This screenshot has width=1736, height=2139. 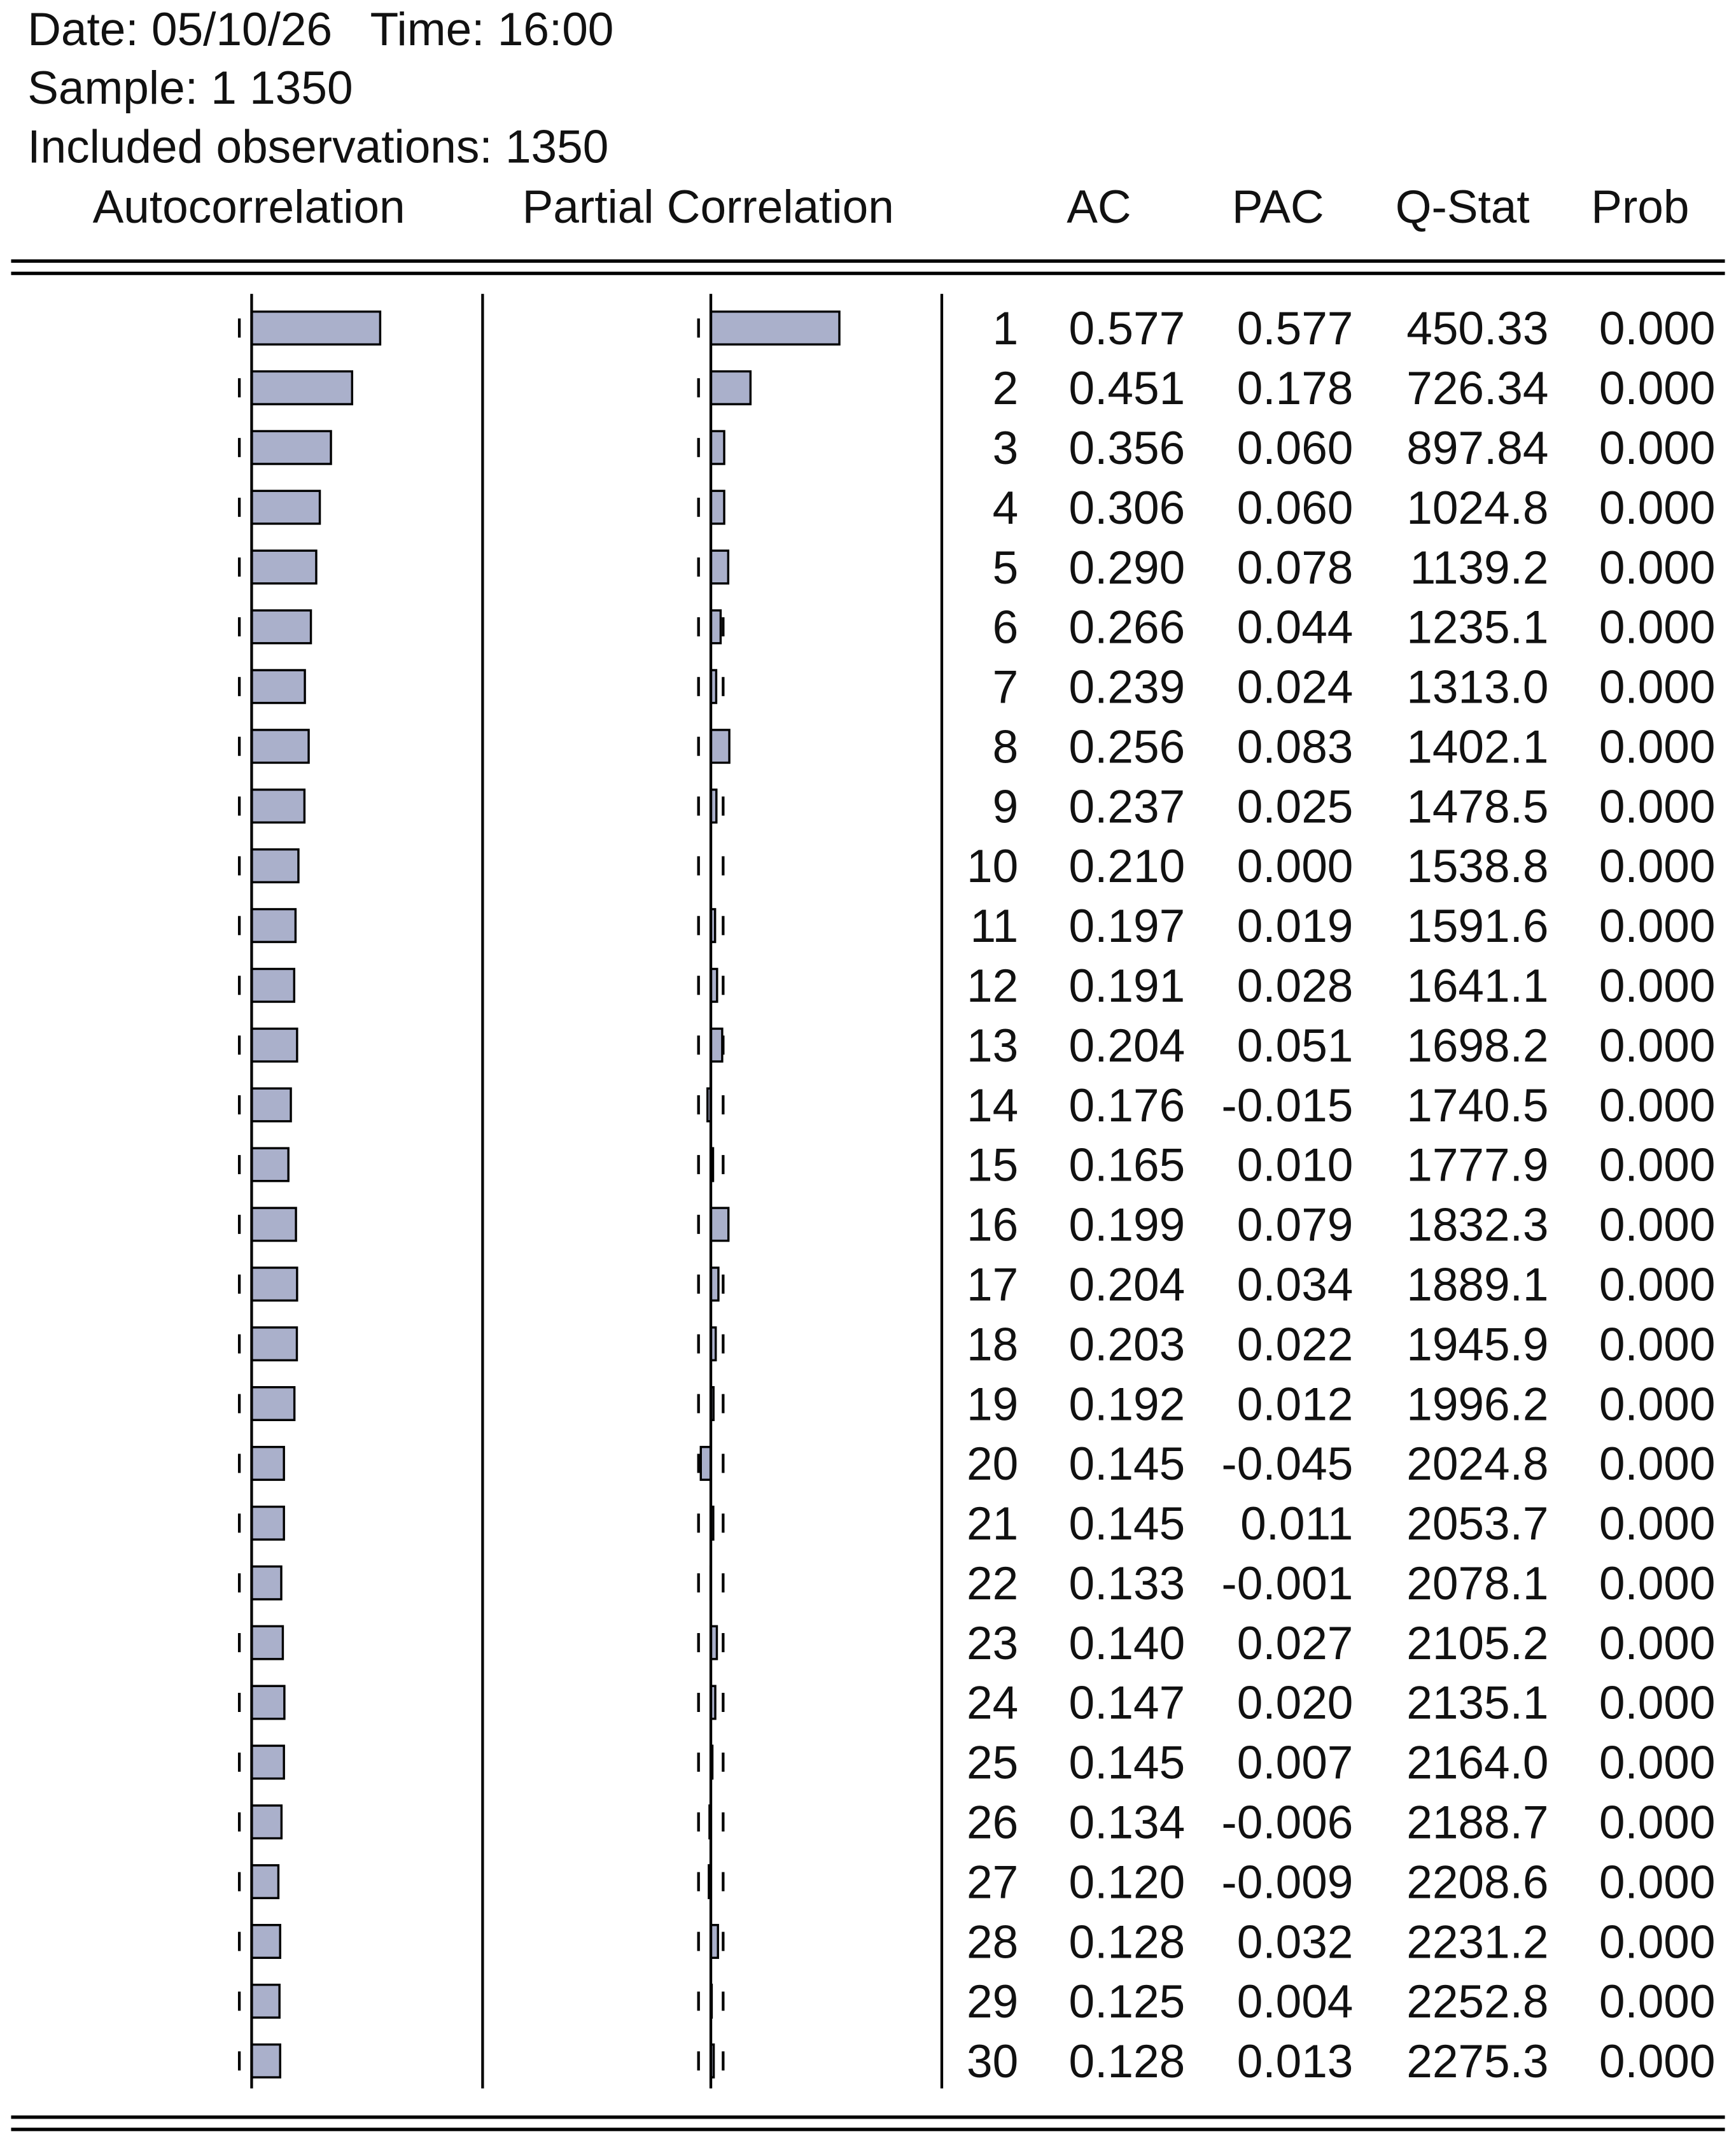 I want to click on column-header: PAC, so click(x=1278, y=207).